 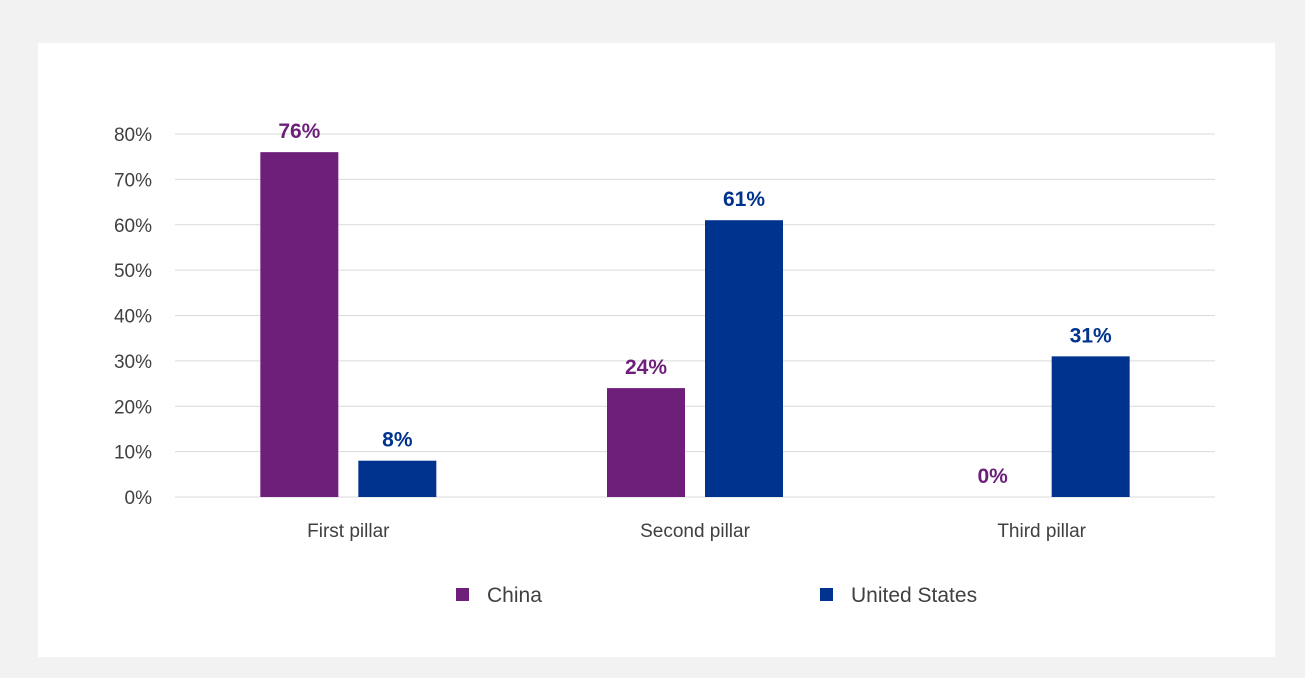 What do you see at coordinates (1041, 531) in the screenshot?
I see `category-label: Third pillar` at bounding box center [1041, 531].